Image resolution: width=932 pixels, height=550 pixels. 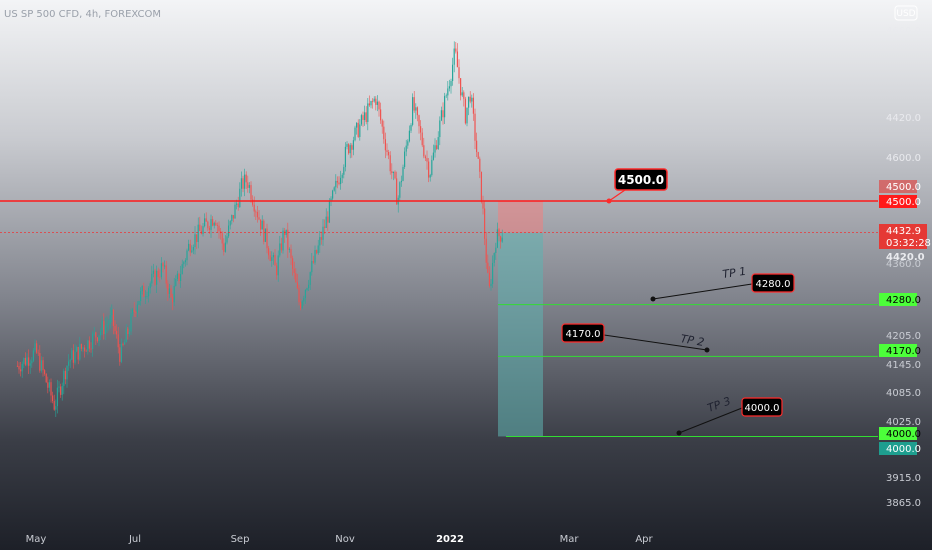 I want to click on callout-tp2-connector, so click(x=655, y=342).